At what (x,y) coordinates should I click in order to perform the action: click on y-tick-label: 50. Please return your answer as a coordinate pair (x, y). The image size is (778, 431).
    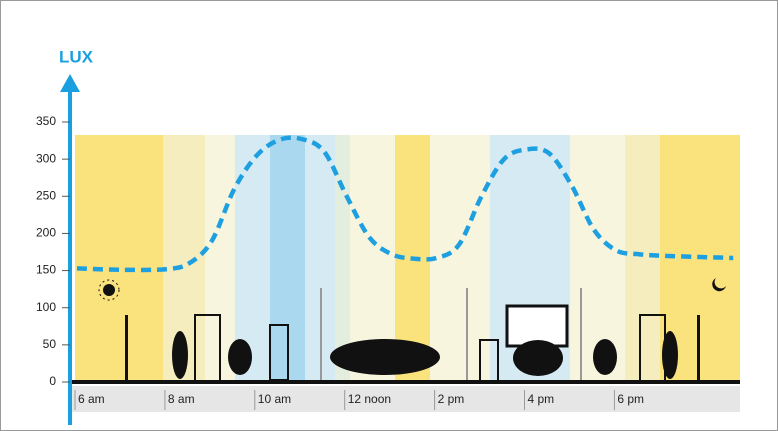
    Looking at the image, I should click on (50, 344).